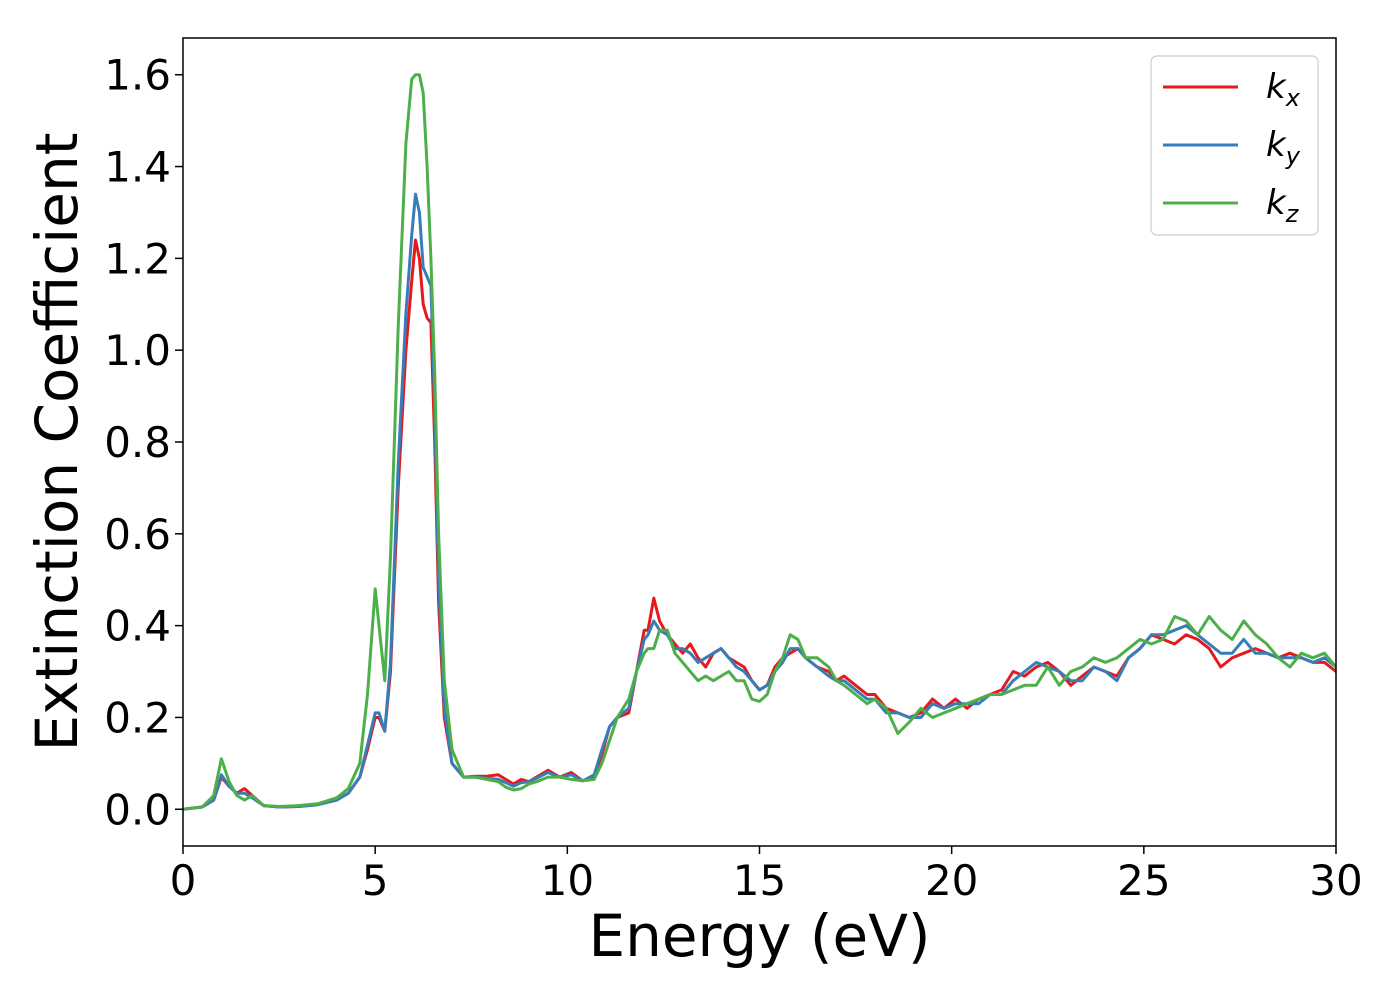  I want to click on legend-label-y: ky, so click(1283, 147).